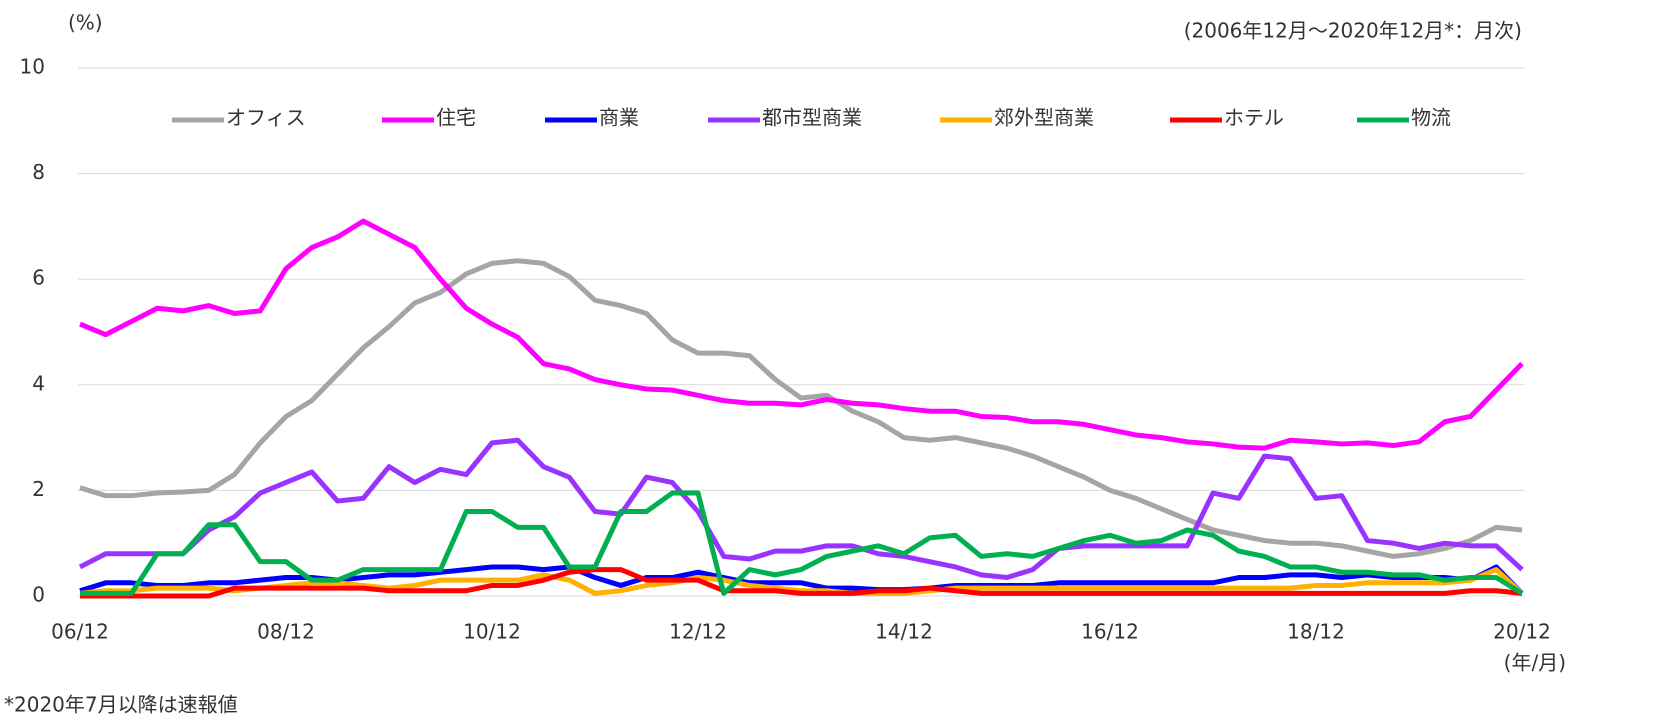 The width and height of the screenshot is (1661, 718). What do you see at coordinates (32, 67) in the screenshot?
I see `y-tick-label: 10` at bounding box center [32, 67].